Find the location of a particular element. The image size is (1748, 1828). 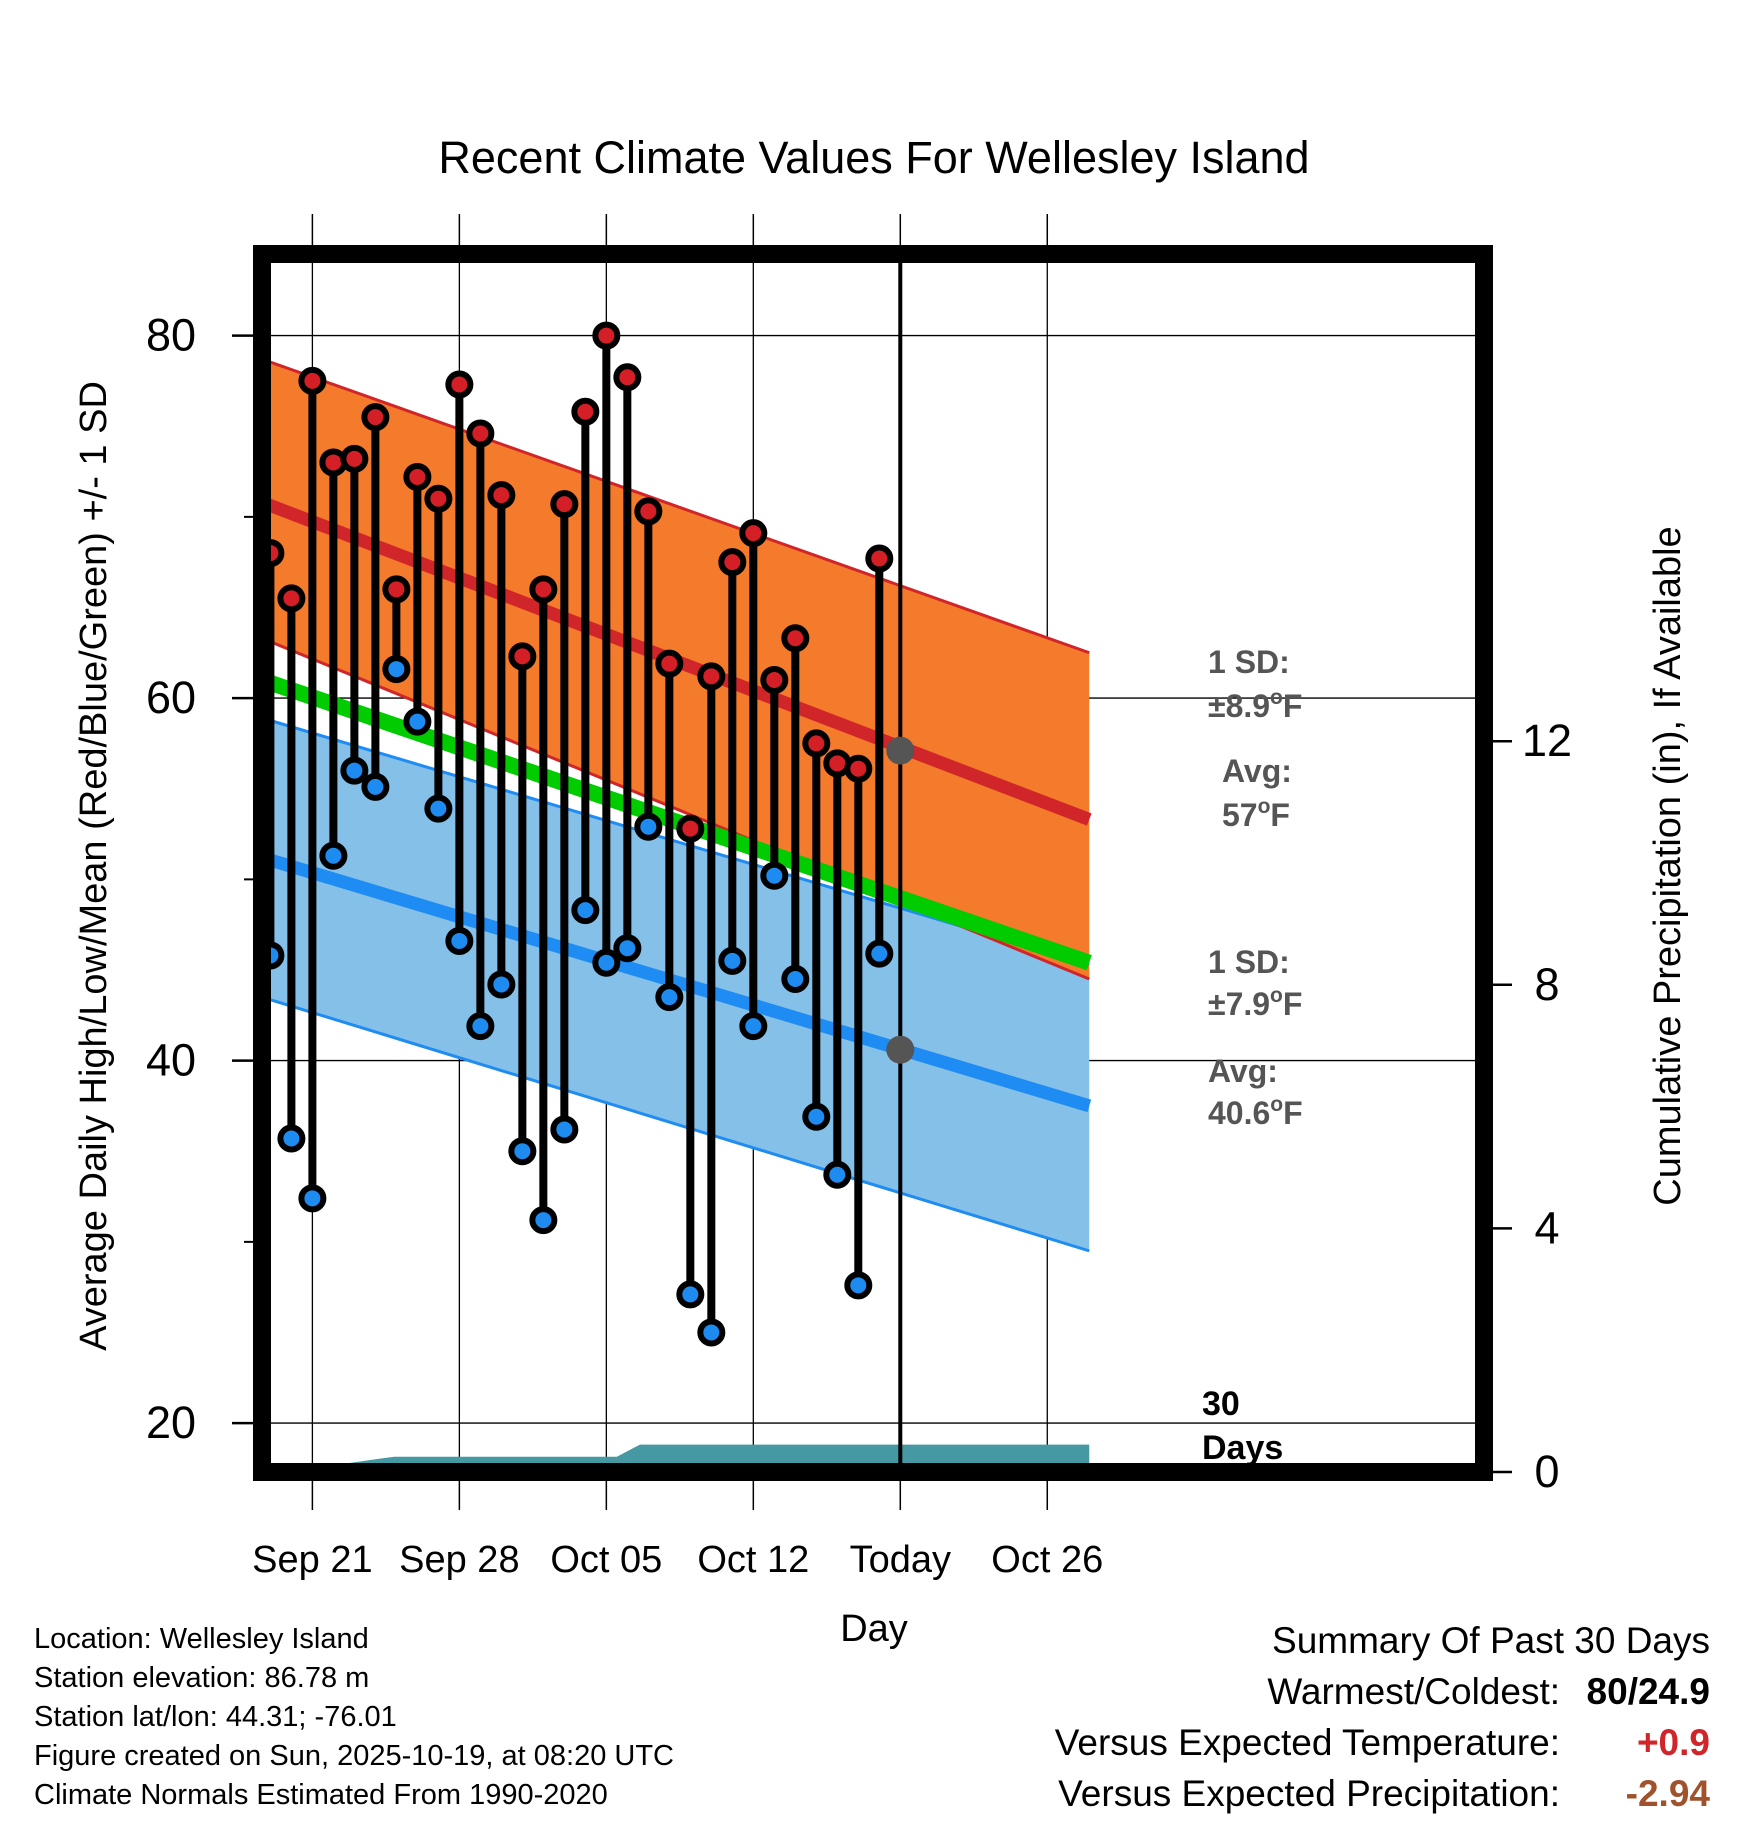

y-tick-label: 20 is located at coordinates (171, 1422).